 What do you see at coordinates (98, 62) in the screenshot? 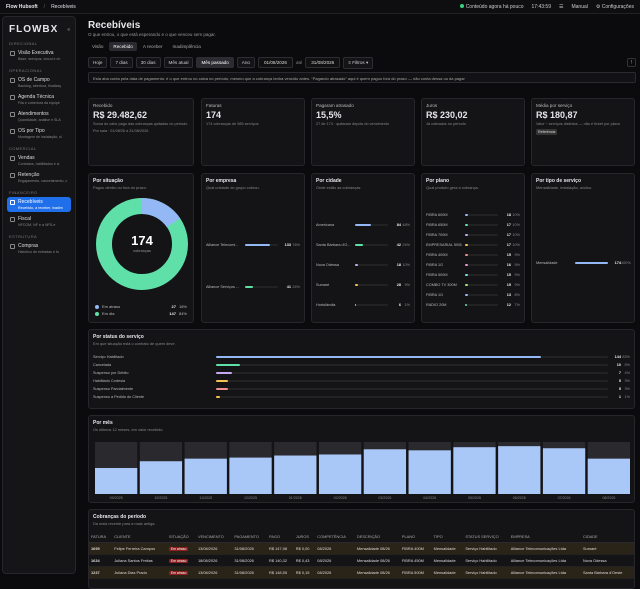
I see `period-button: Hoje` at bounding box center [98, 62].